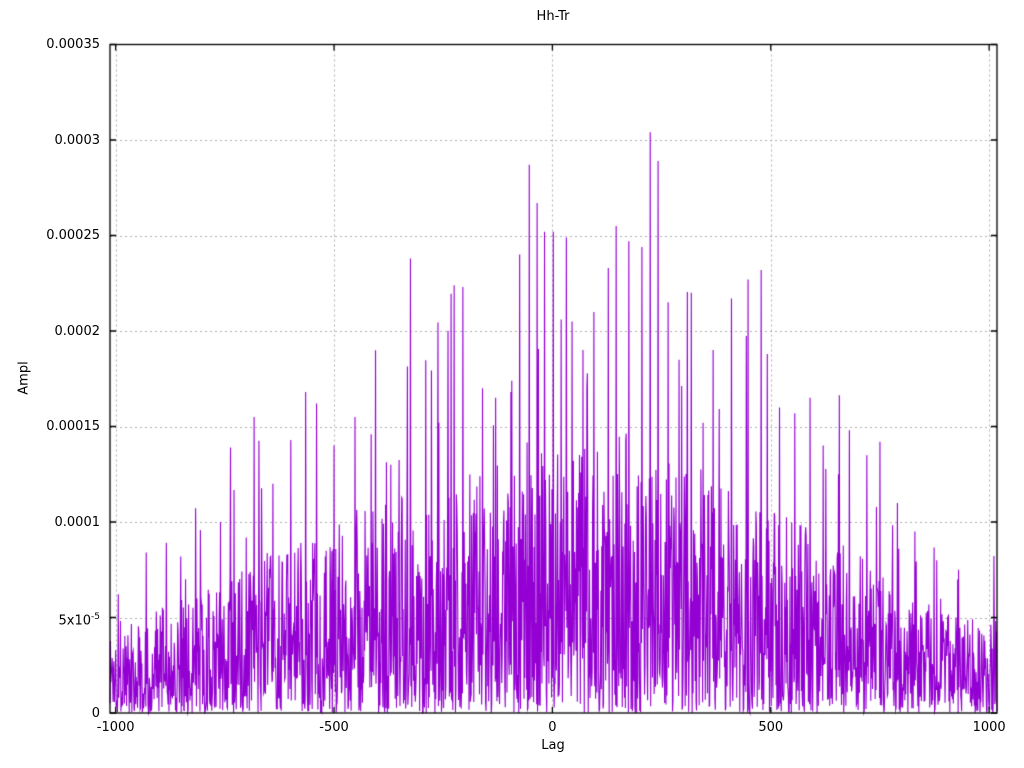 The height and width of the screenshot is (768, 1024). What do you see at coordinates (77, 522) in the screenshot?
I see `y-tick-label: 0.0001` at bounding box center [77, 522].